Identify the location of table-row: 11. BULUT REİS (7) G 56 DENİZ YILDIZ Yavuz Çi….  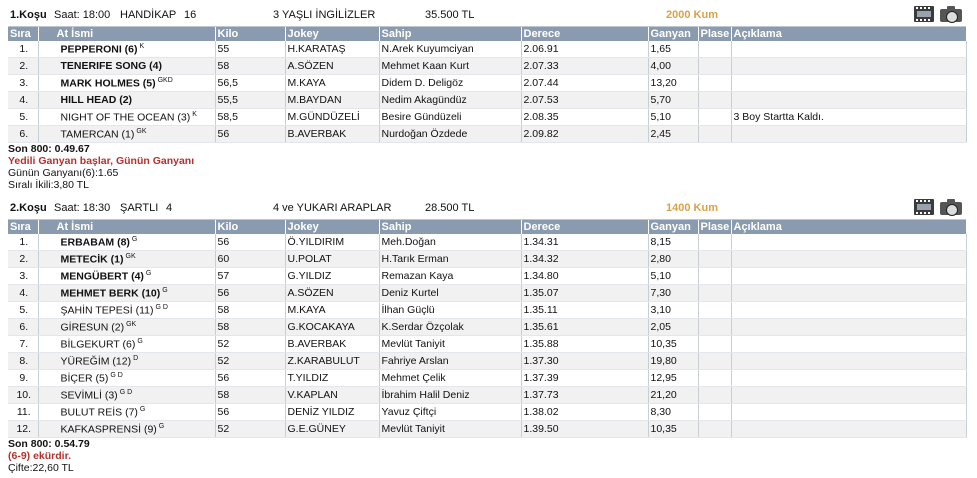
(487, 412).